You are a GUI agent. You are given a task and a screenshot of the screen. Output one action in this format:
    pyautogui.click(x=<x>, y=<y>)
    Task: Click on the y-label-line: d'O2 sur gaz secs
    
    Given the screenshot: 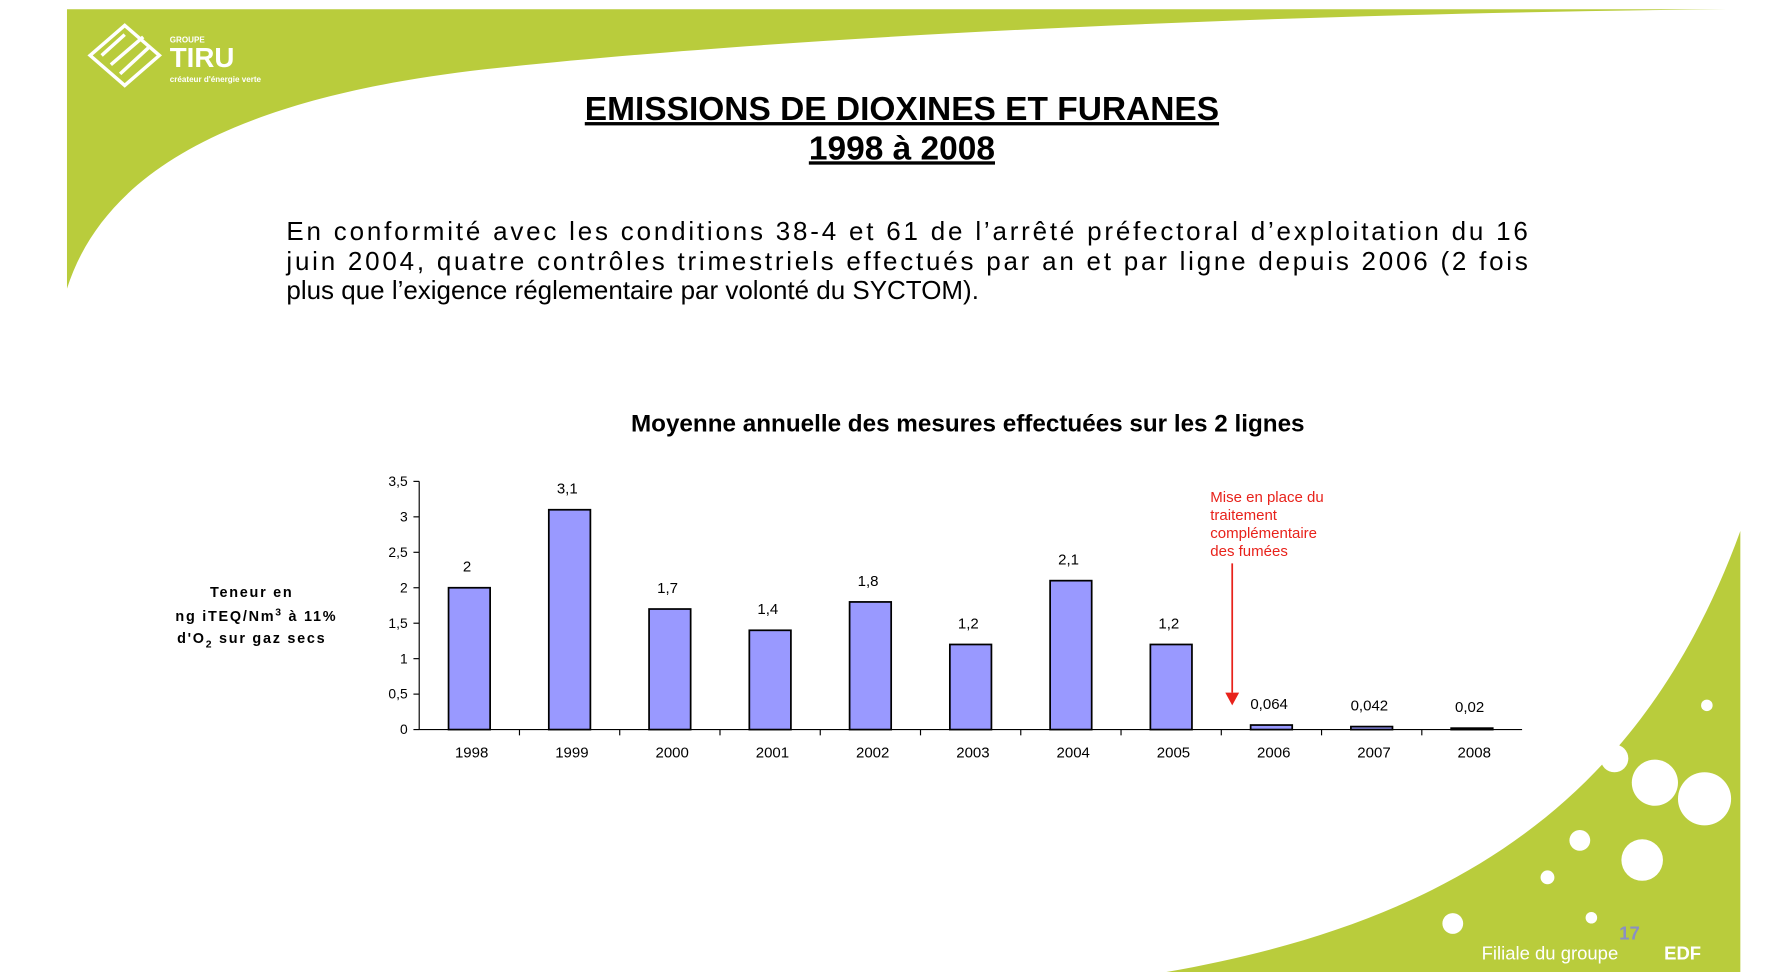 What is the action you would take?
    pyautogui.click(x=251, y=641)
    